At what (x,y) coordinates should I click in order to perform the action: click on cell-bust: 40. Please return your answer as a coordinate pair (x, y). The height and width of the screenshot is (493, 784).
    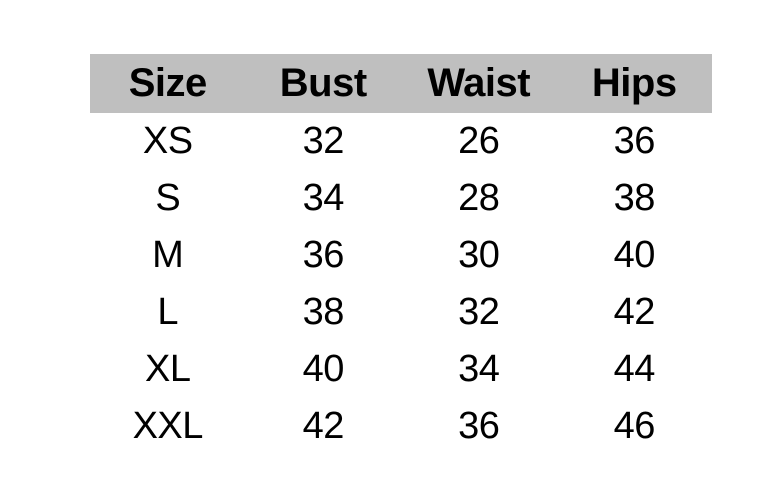
    Looking at the image, I should click on (323, 369).